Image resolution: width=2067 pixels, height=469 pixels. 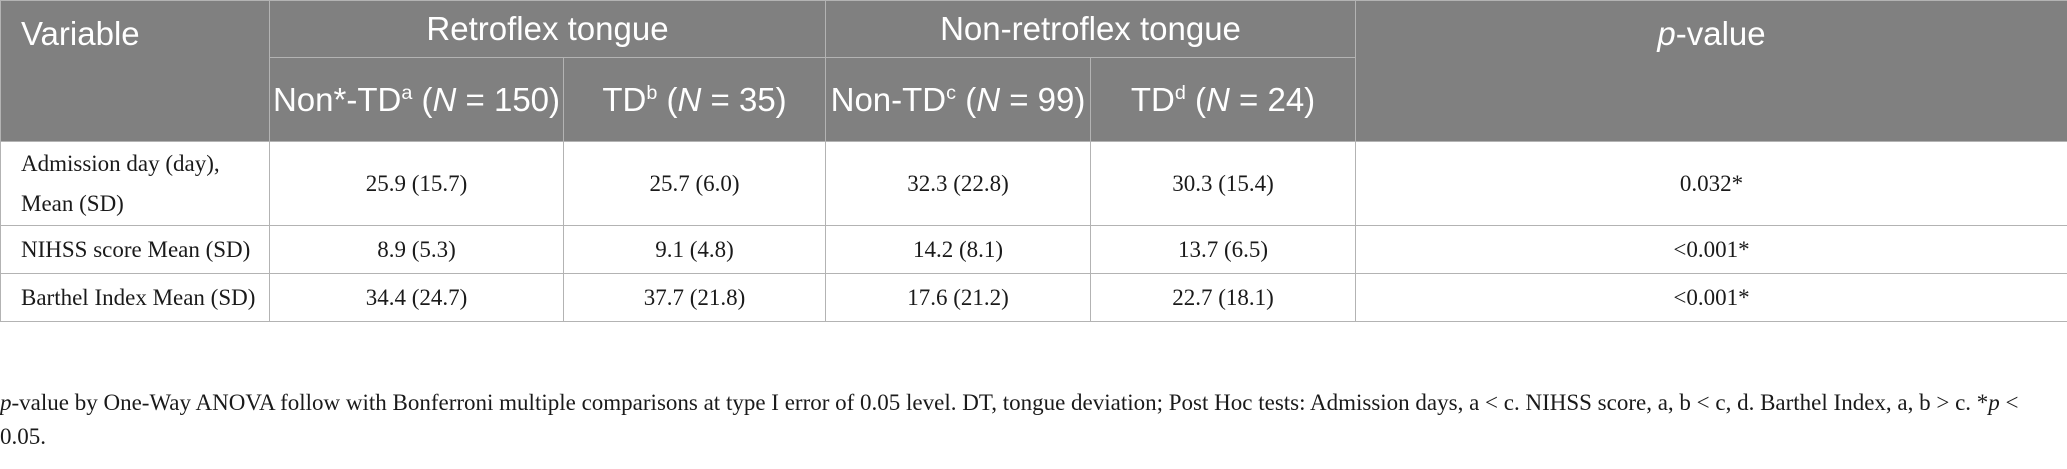 What do you see at coordinates (6, 402) in the screenshot?
I see `footnote-p-italic: p` at bounding box center [6, 402].